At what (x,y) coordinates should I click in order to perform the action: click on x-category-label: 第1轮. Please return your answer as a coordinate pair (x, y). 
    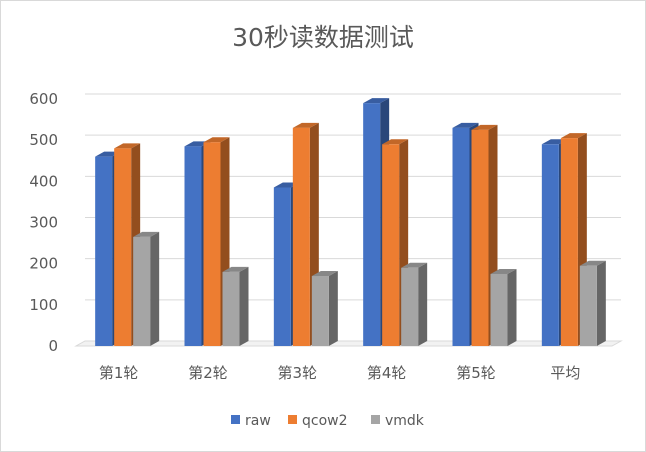
    Looking at the image, I should click on (119, 373).